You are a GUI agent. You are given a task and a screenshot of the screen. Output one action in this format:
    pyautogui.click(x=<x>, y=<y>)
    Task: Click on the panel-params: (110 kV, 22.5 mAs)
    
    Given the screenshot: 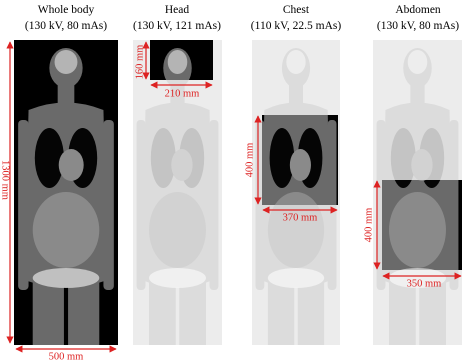 What is the action you would take?
    pyautogui.click(x=296, y=26)
    